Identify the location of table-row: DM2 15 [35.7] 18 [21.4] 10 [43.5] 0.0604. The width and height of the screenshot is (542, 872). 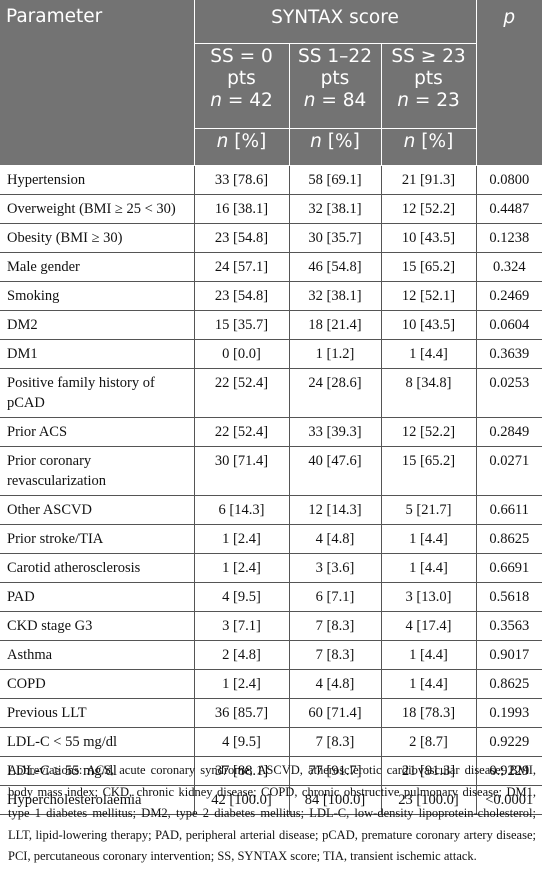
(271, 325).